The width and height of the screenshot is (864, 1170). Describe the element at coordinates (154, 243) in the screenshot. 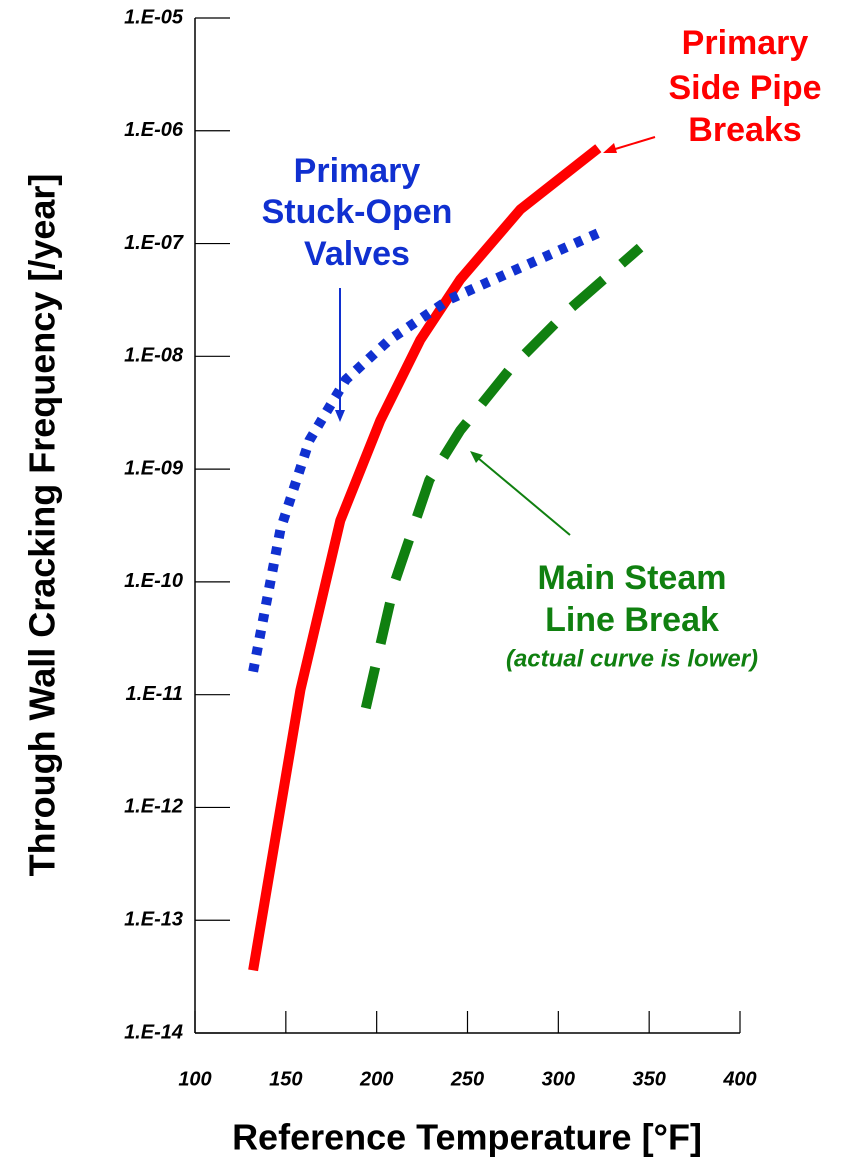

I see `y-tick-label: 1.E-07` at that location.